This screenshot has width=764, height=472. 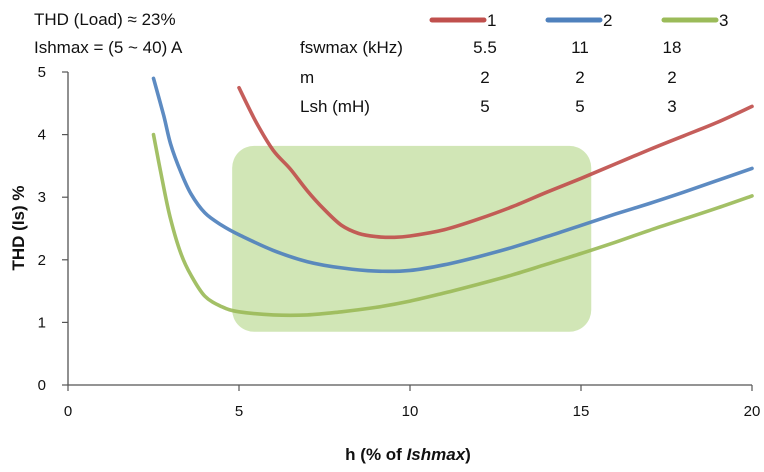 What do you see at coordinates (671, 106) in the screenshot?
I see `param-value-cell: 3` at bounding box center [671, 106].